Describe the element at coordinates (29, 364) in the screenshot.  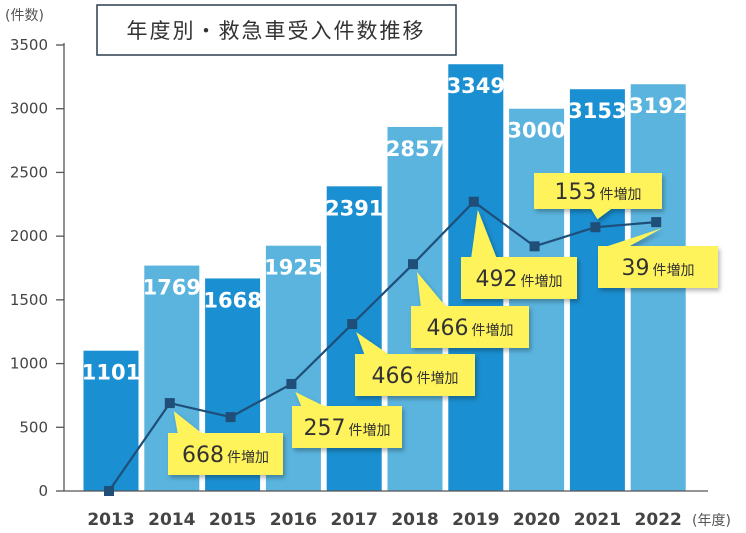
I see `y-tick-label-1000: 1000` at that location.